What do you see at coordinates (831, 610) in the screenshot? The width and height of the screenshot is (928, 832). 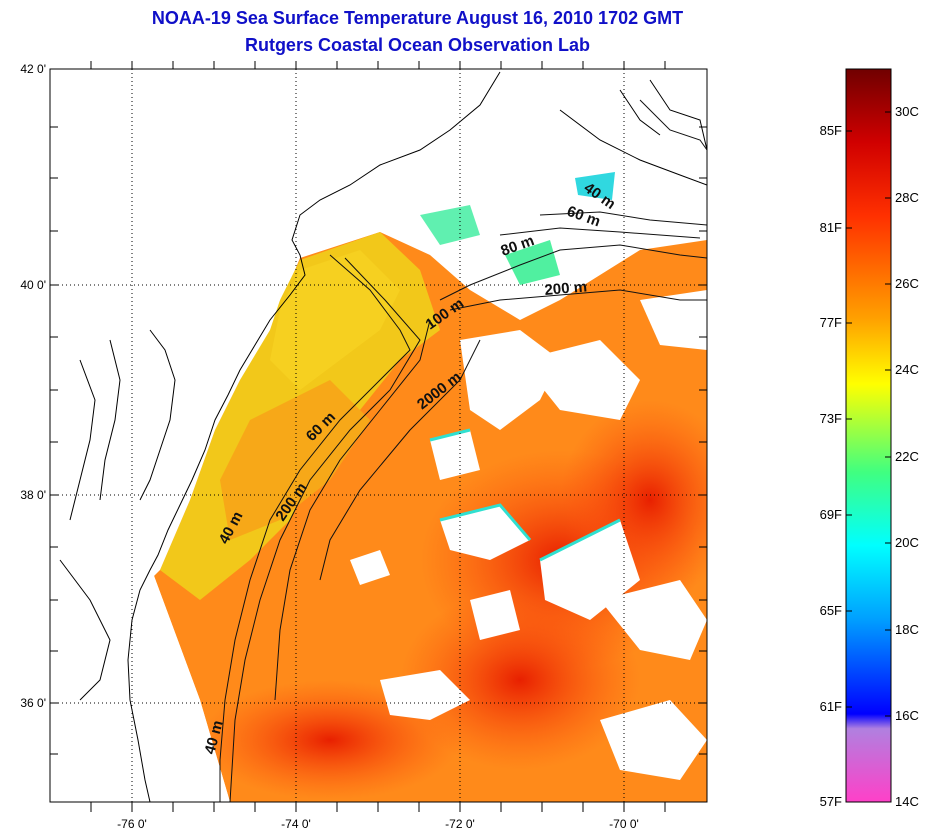 I see `cb-label-65f: 65F` at bounding box center [831, 610].